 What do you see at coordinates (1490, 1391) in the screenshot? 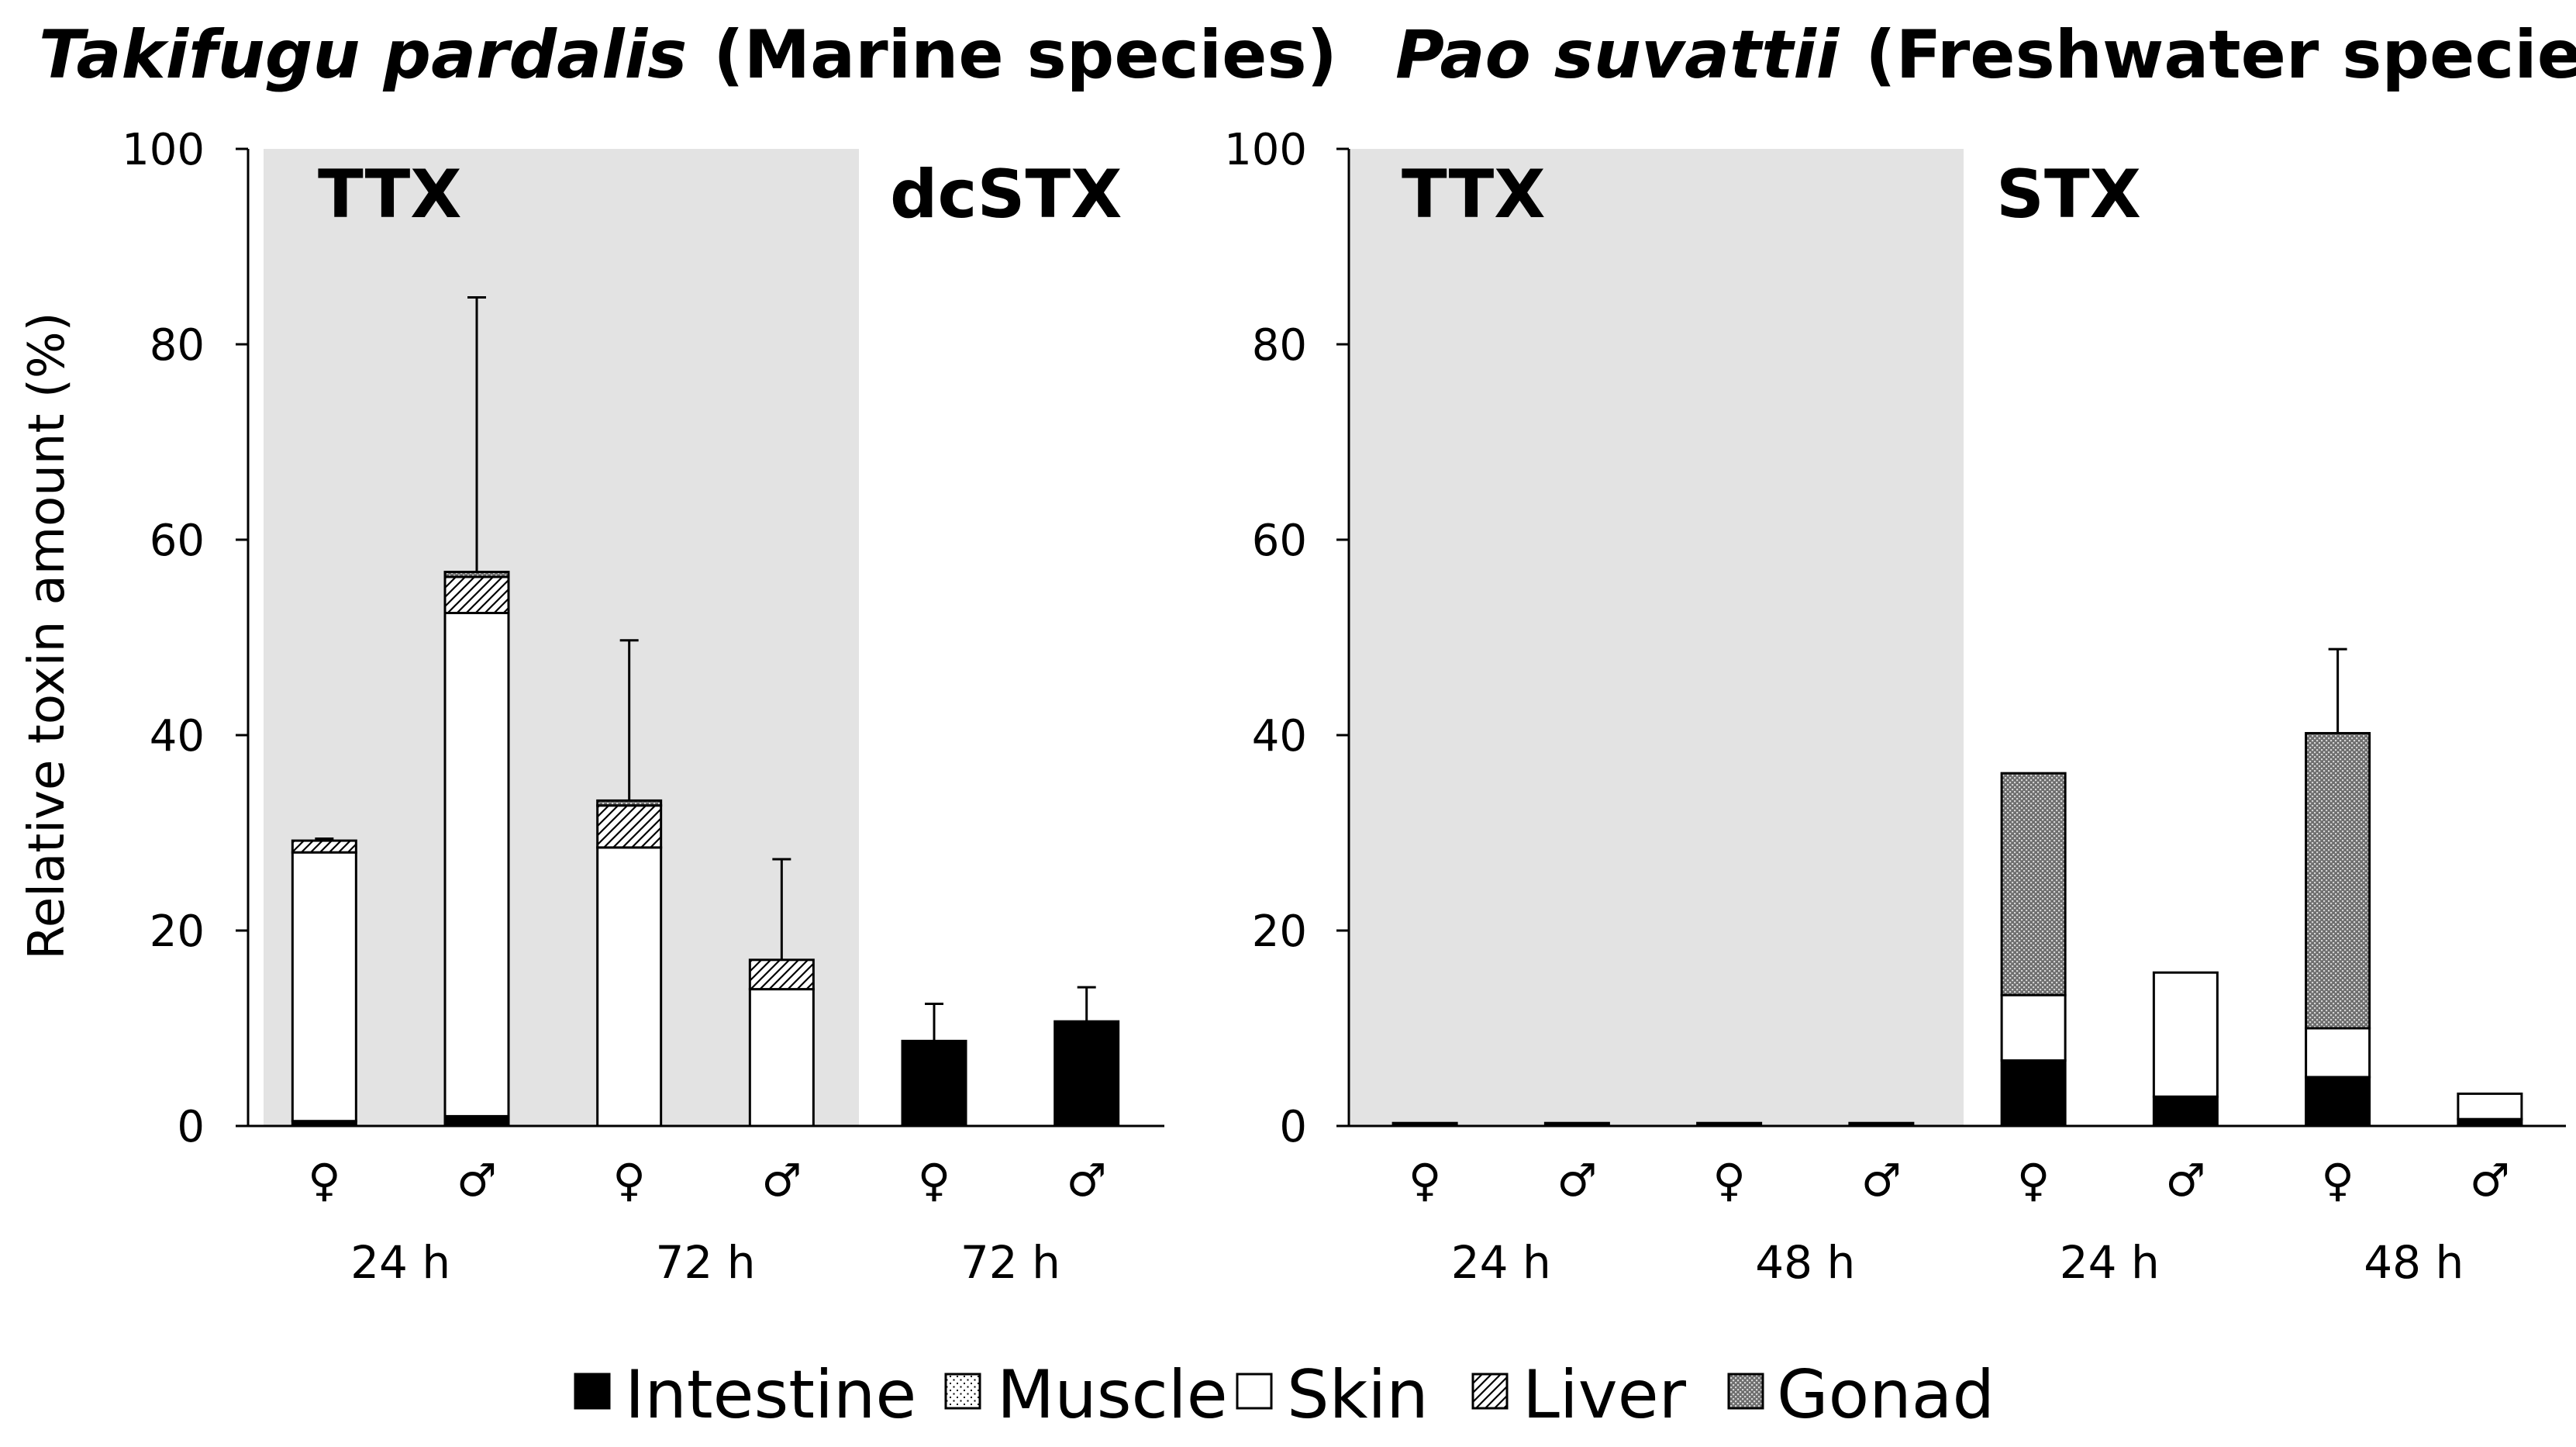
I see `legend-swatch-liver` at bounding box center [1490, 1391].